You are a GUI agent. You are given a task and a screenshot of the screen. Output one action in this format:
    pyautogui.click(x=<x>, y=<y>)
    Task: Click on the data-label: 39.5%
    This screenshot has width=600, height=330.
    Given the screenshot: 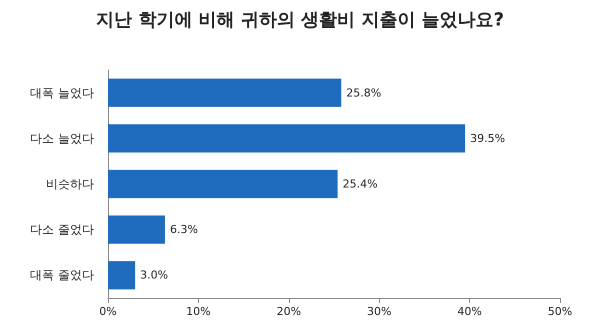 What is the action you would take?
    pyautogui.click(x=488, y=138)
    